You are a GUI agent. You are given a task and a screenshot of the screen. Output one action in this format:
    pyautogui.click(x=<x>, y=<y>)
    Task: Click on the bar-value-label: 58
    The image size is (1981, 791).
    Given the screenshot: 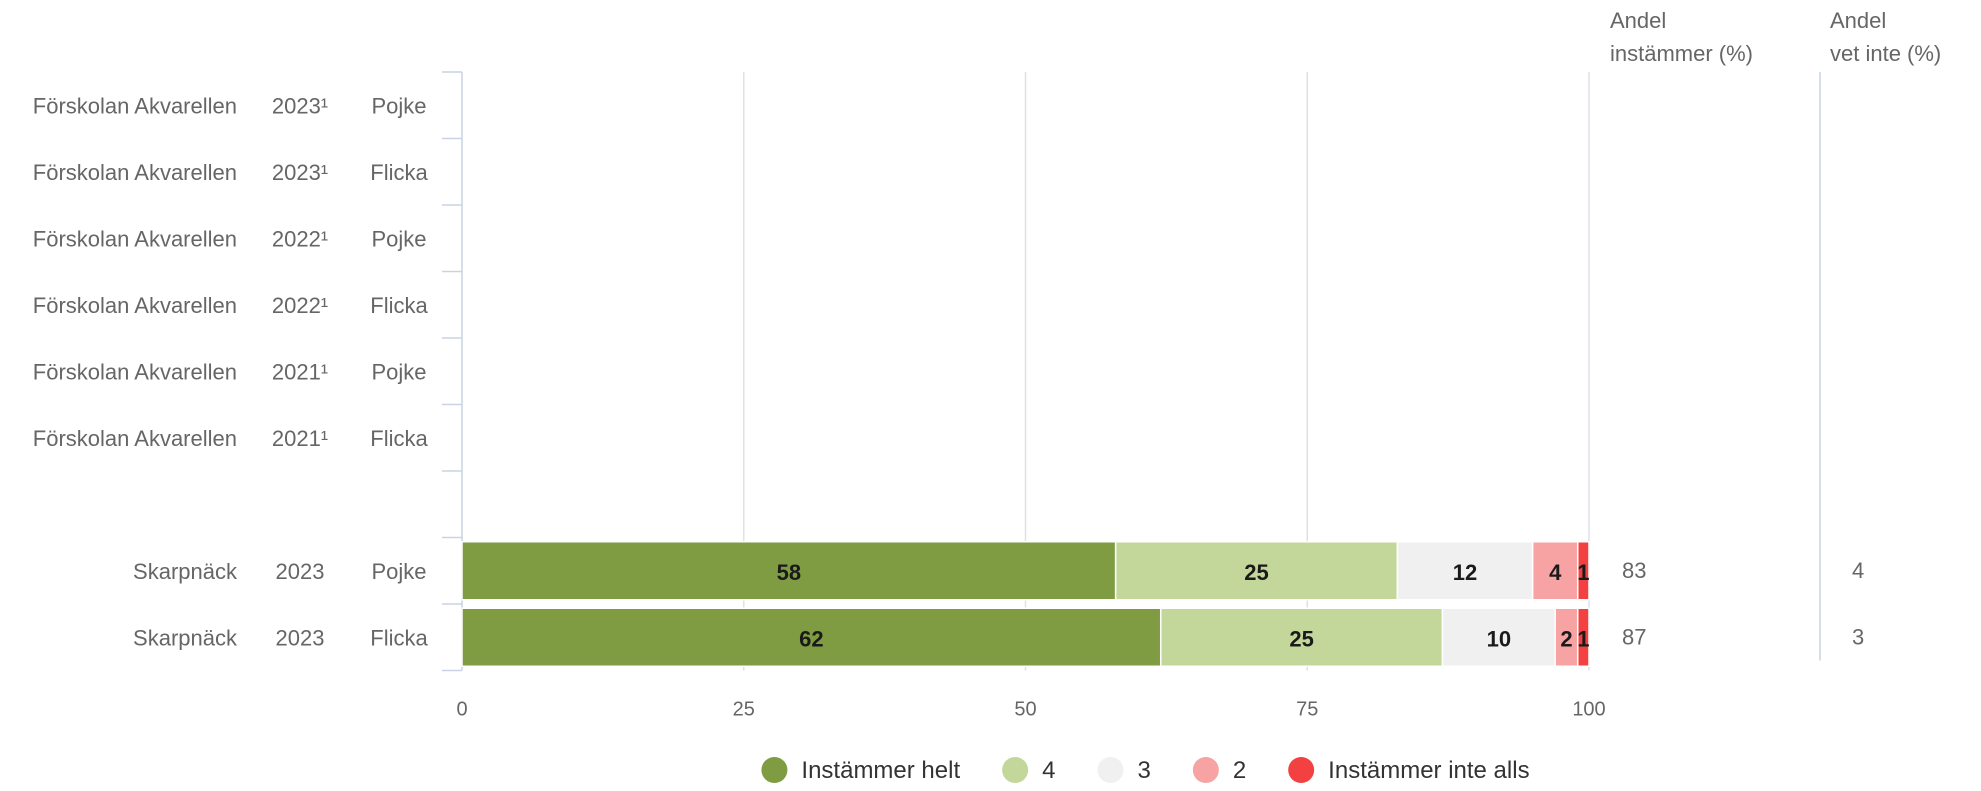 What is the action you would take?
    pyautogui.click(x=789, y=572)
    